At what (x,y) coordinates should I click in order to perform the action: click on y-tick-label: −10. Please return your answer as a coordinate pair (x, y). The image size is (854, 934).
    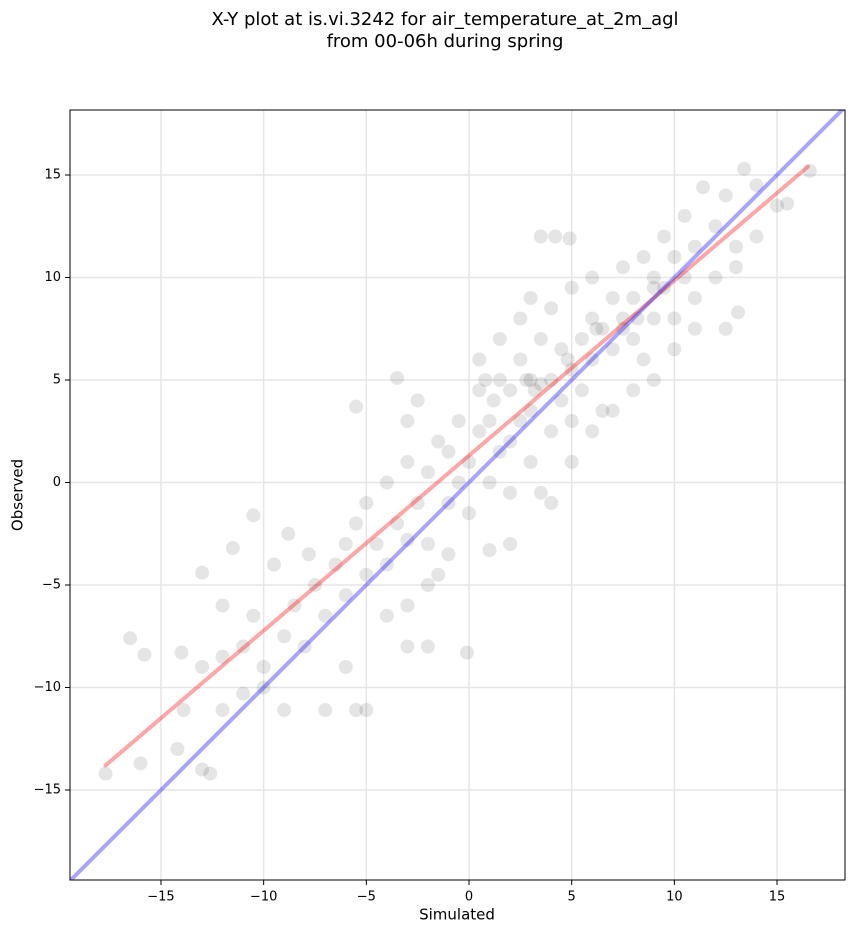
    Looking at the image, I should click on (47, 687).